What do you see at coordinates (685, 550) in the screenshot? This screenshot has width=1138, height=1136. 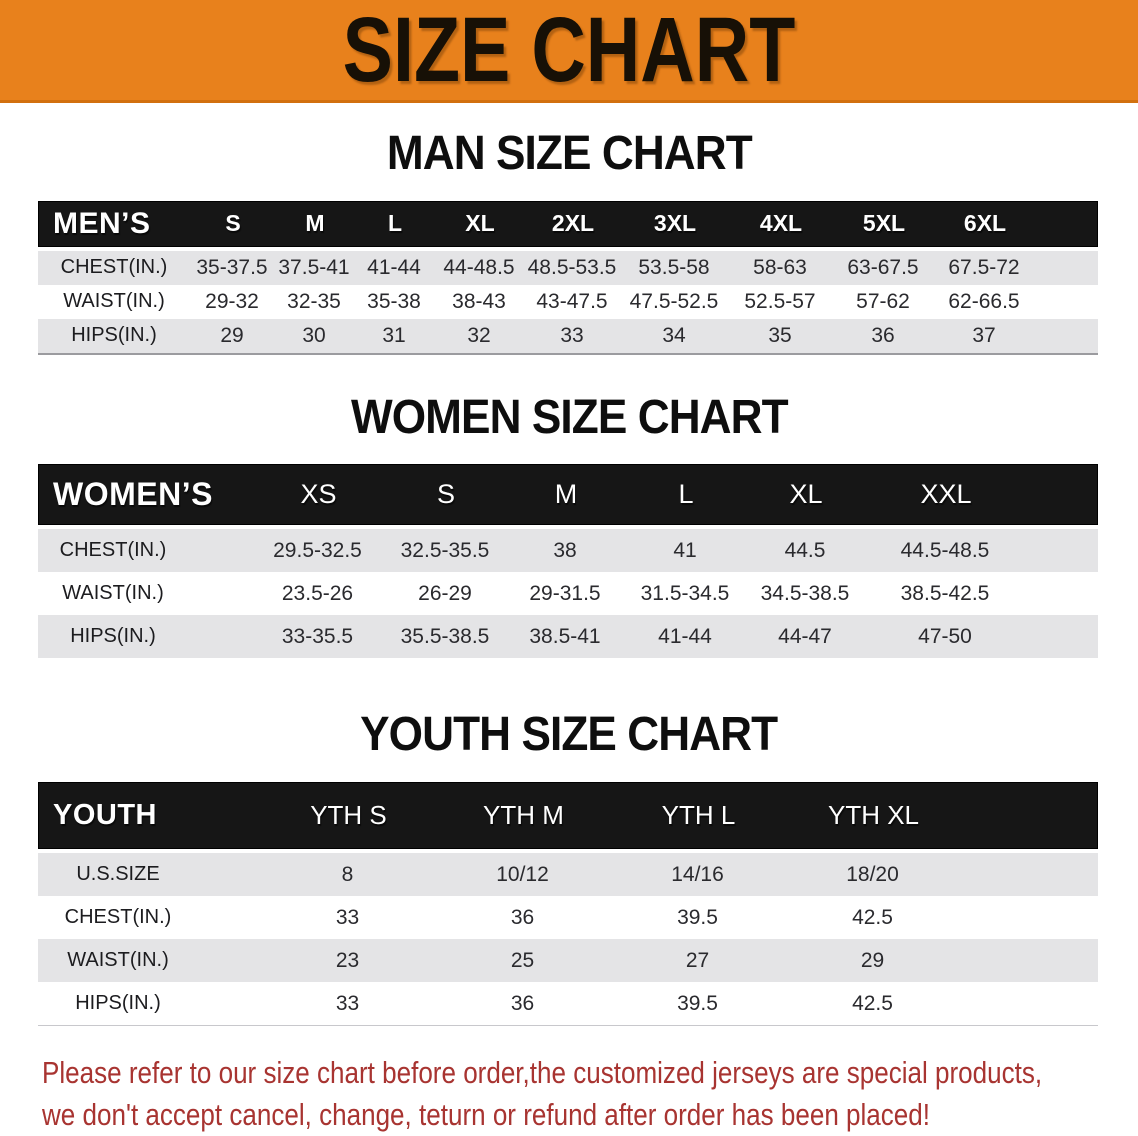 I see `cell: 41` at bounding box center [685, 550].